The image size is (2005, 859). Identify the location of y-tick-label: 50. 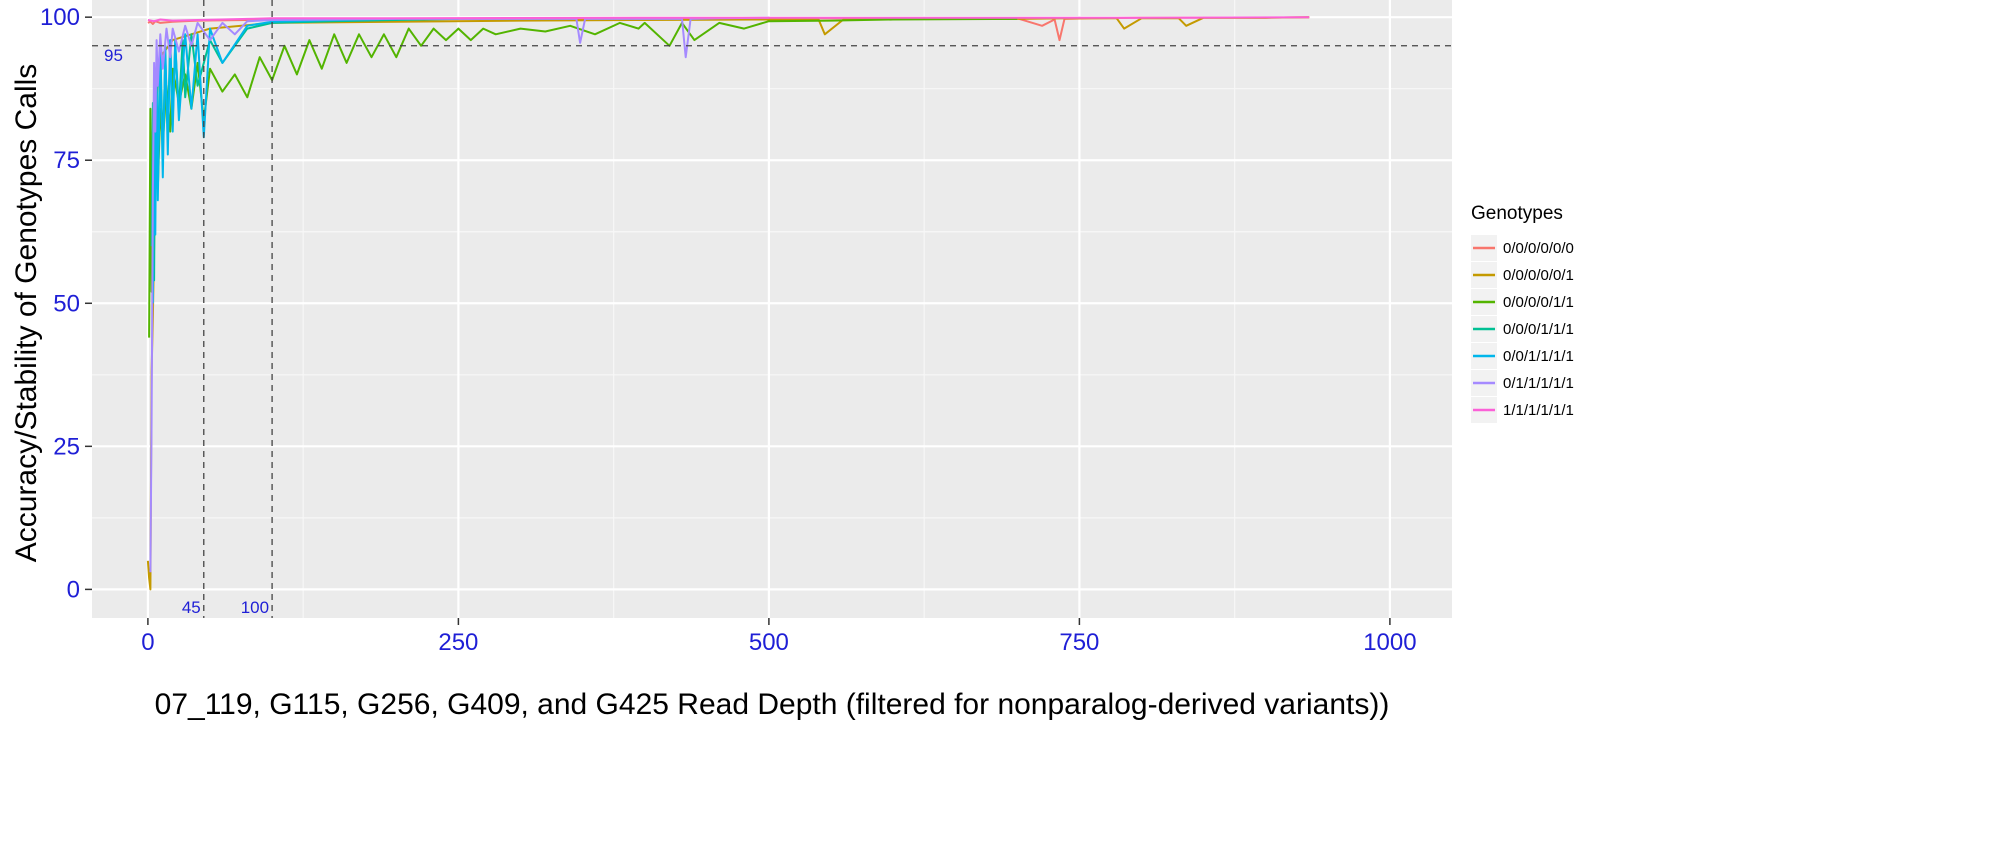
(66, 303).